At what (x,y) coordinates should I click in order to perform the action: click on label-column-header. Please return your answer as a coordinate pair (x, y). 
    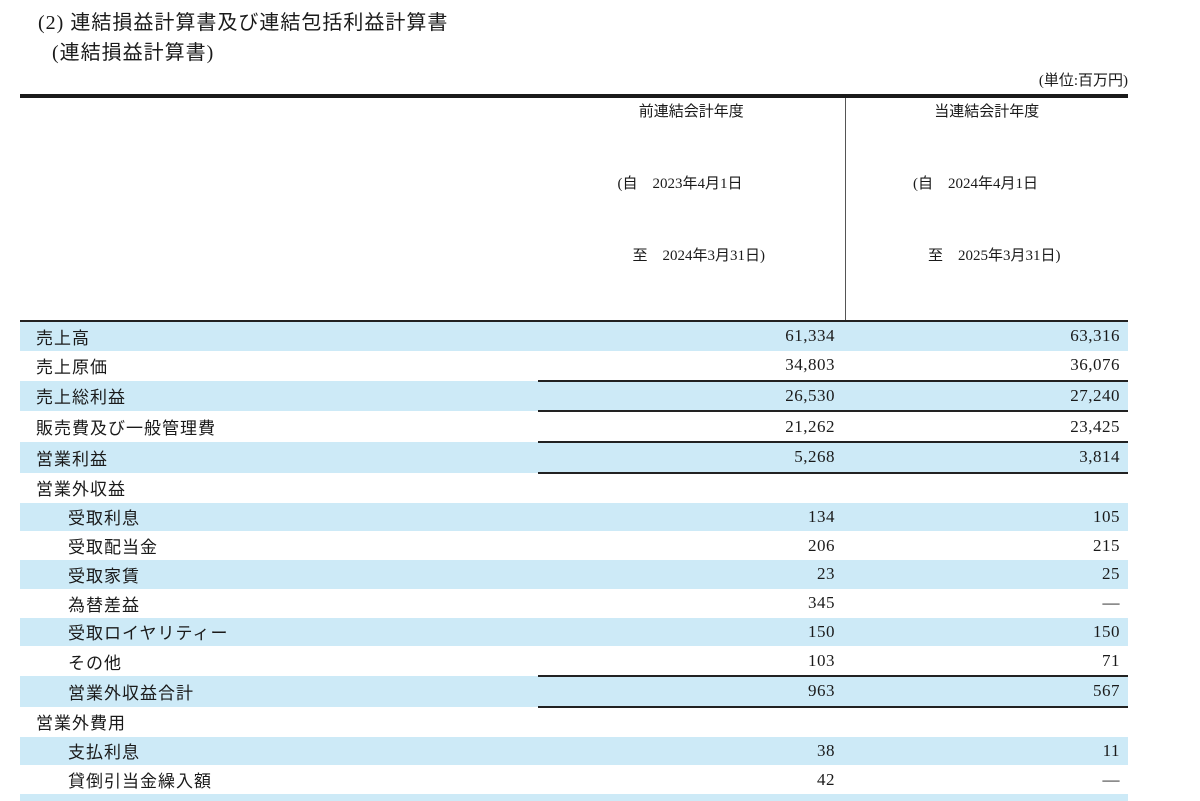
    Looking at the image, I should click on (279, 209).